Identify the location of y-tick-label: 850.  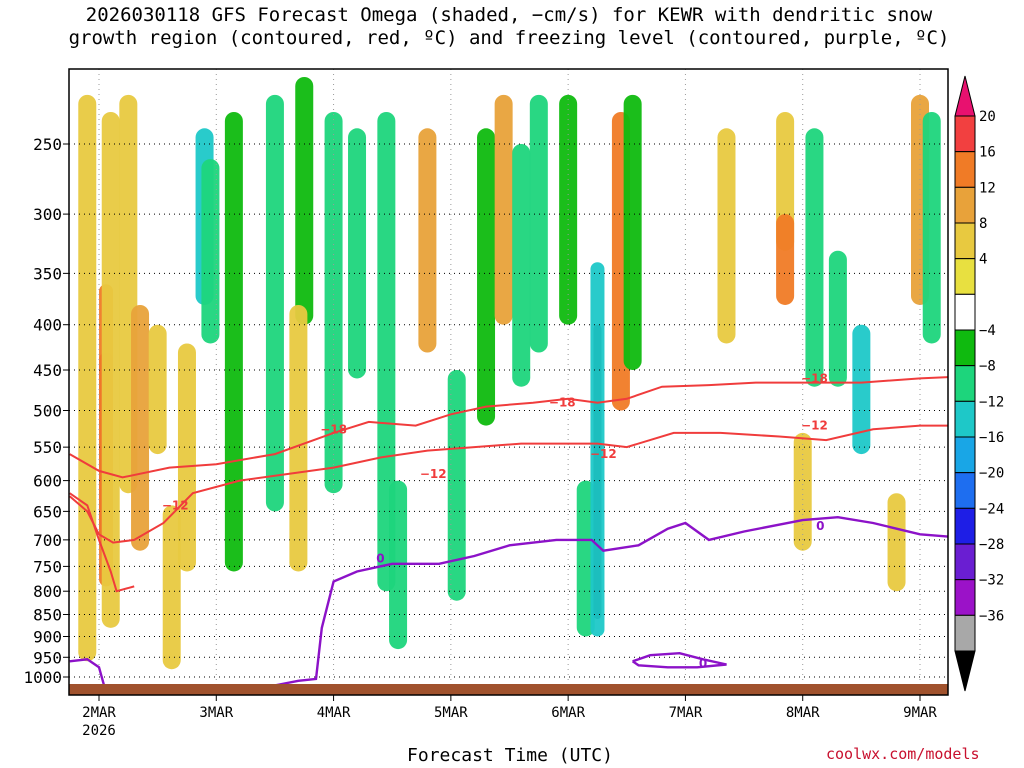
(47, 615).